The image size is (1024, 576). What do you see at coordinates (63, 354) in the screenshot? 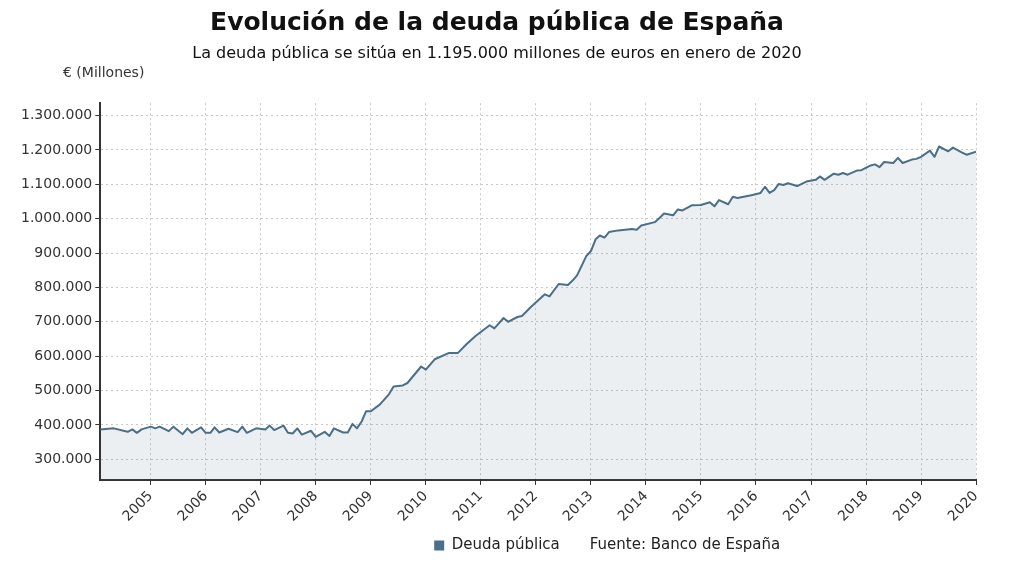
I see `y-tick-label: 600.000` at bounding box center [63, 354].